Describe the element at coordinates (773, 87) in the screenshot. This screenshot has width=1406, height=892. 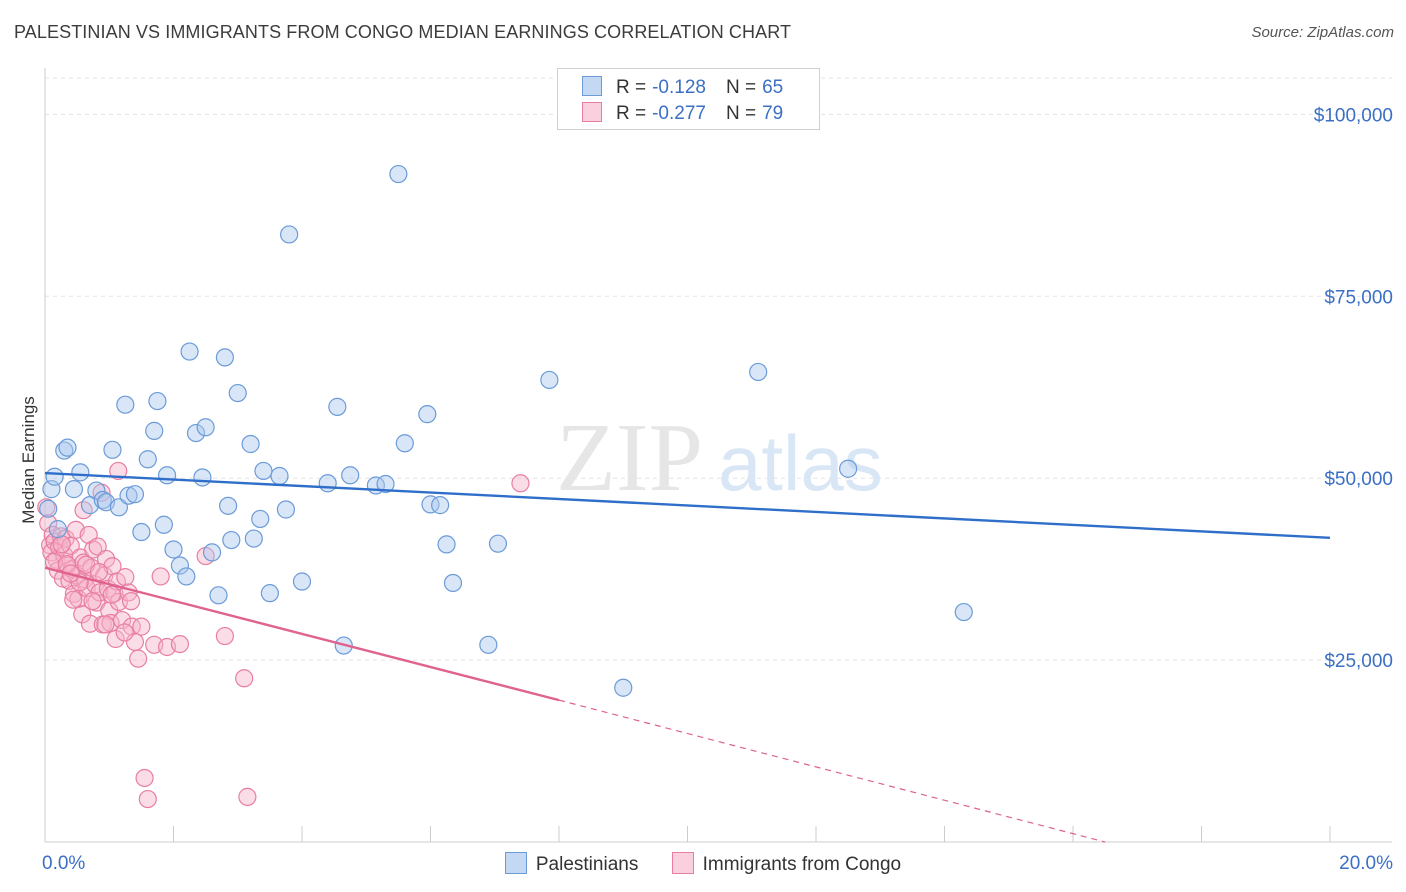
I see `legend-n-value: 65` at that location.